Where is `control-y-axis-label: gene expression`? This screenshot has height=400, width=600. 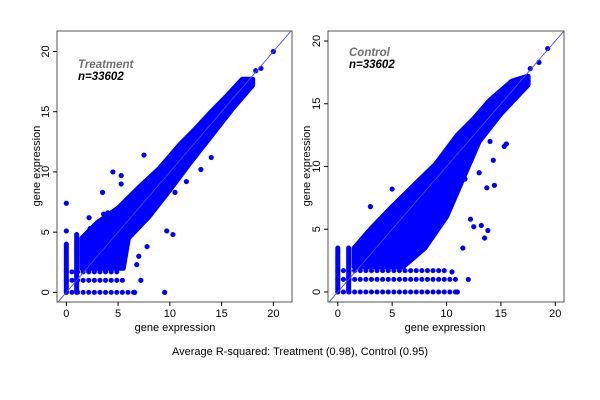 control-y-axis-label: gene expression is located at coordinates (307, 166).